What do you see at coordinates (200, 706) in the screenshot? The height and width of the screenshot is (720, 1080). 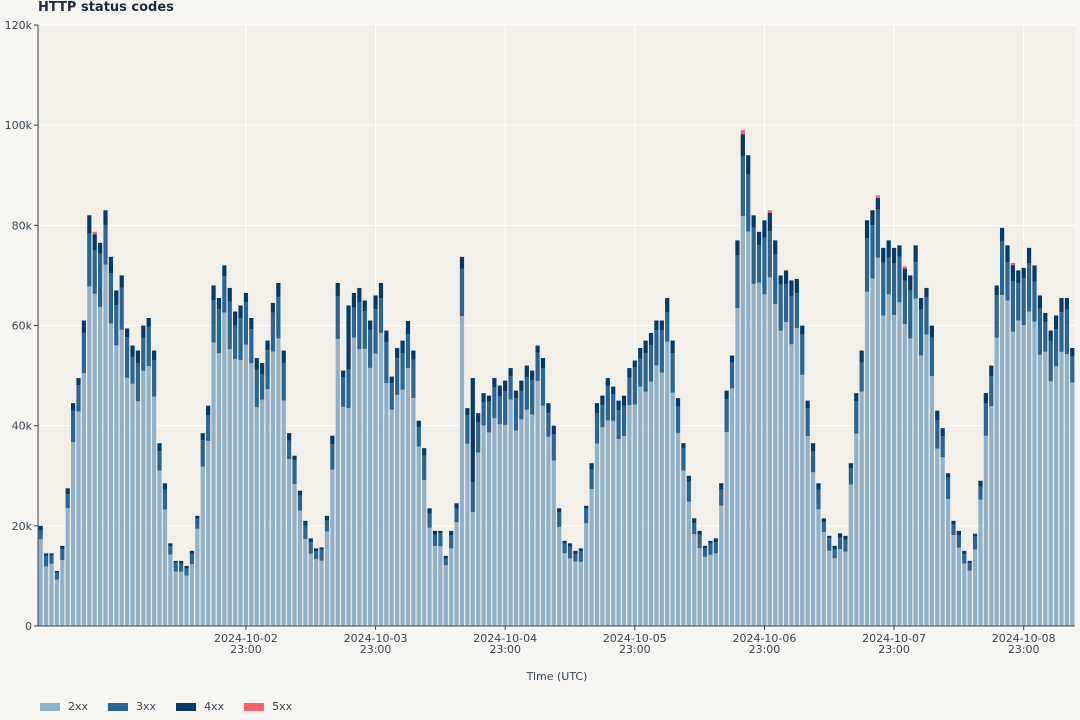 I see `legend-item-4xx: 4xx` at bounding box center [200, 706].